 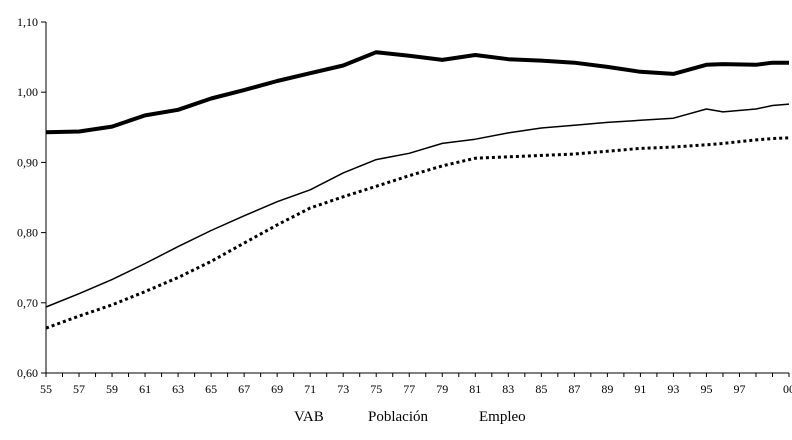 What do you see at coordinates (574, 389) in the screenshot?
I see `x-tick-label: 87` at bounding box center [574, 389].